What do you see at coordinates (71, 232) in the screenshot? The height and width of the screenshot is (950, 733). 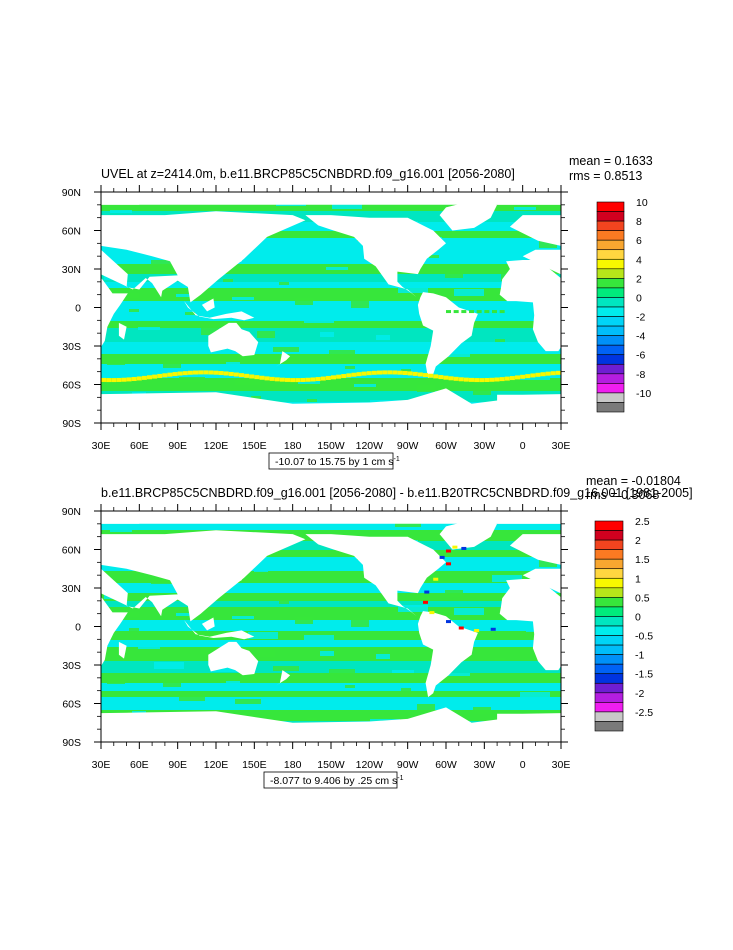 I see `y-tick-label: 60N` at bounding box center [71, 232].